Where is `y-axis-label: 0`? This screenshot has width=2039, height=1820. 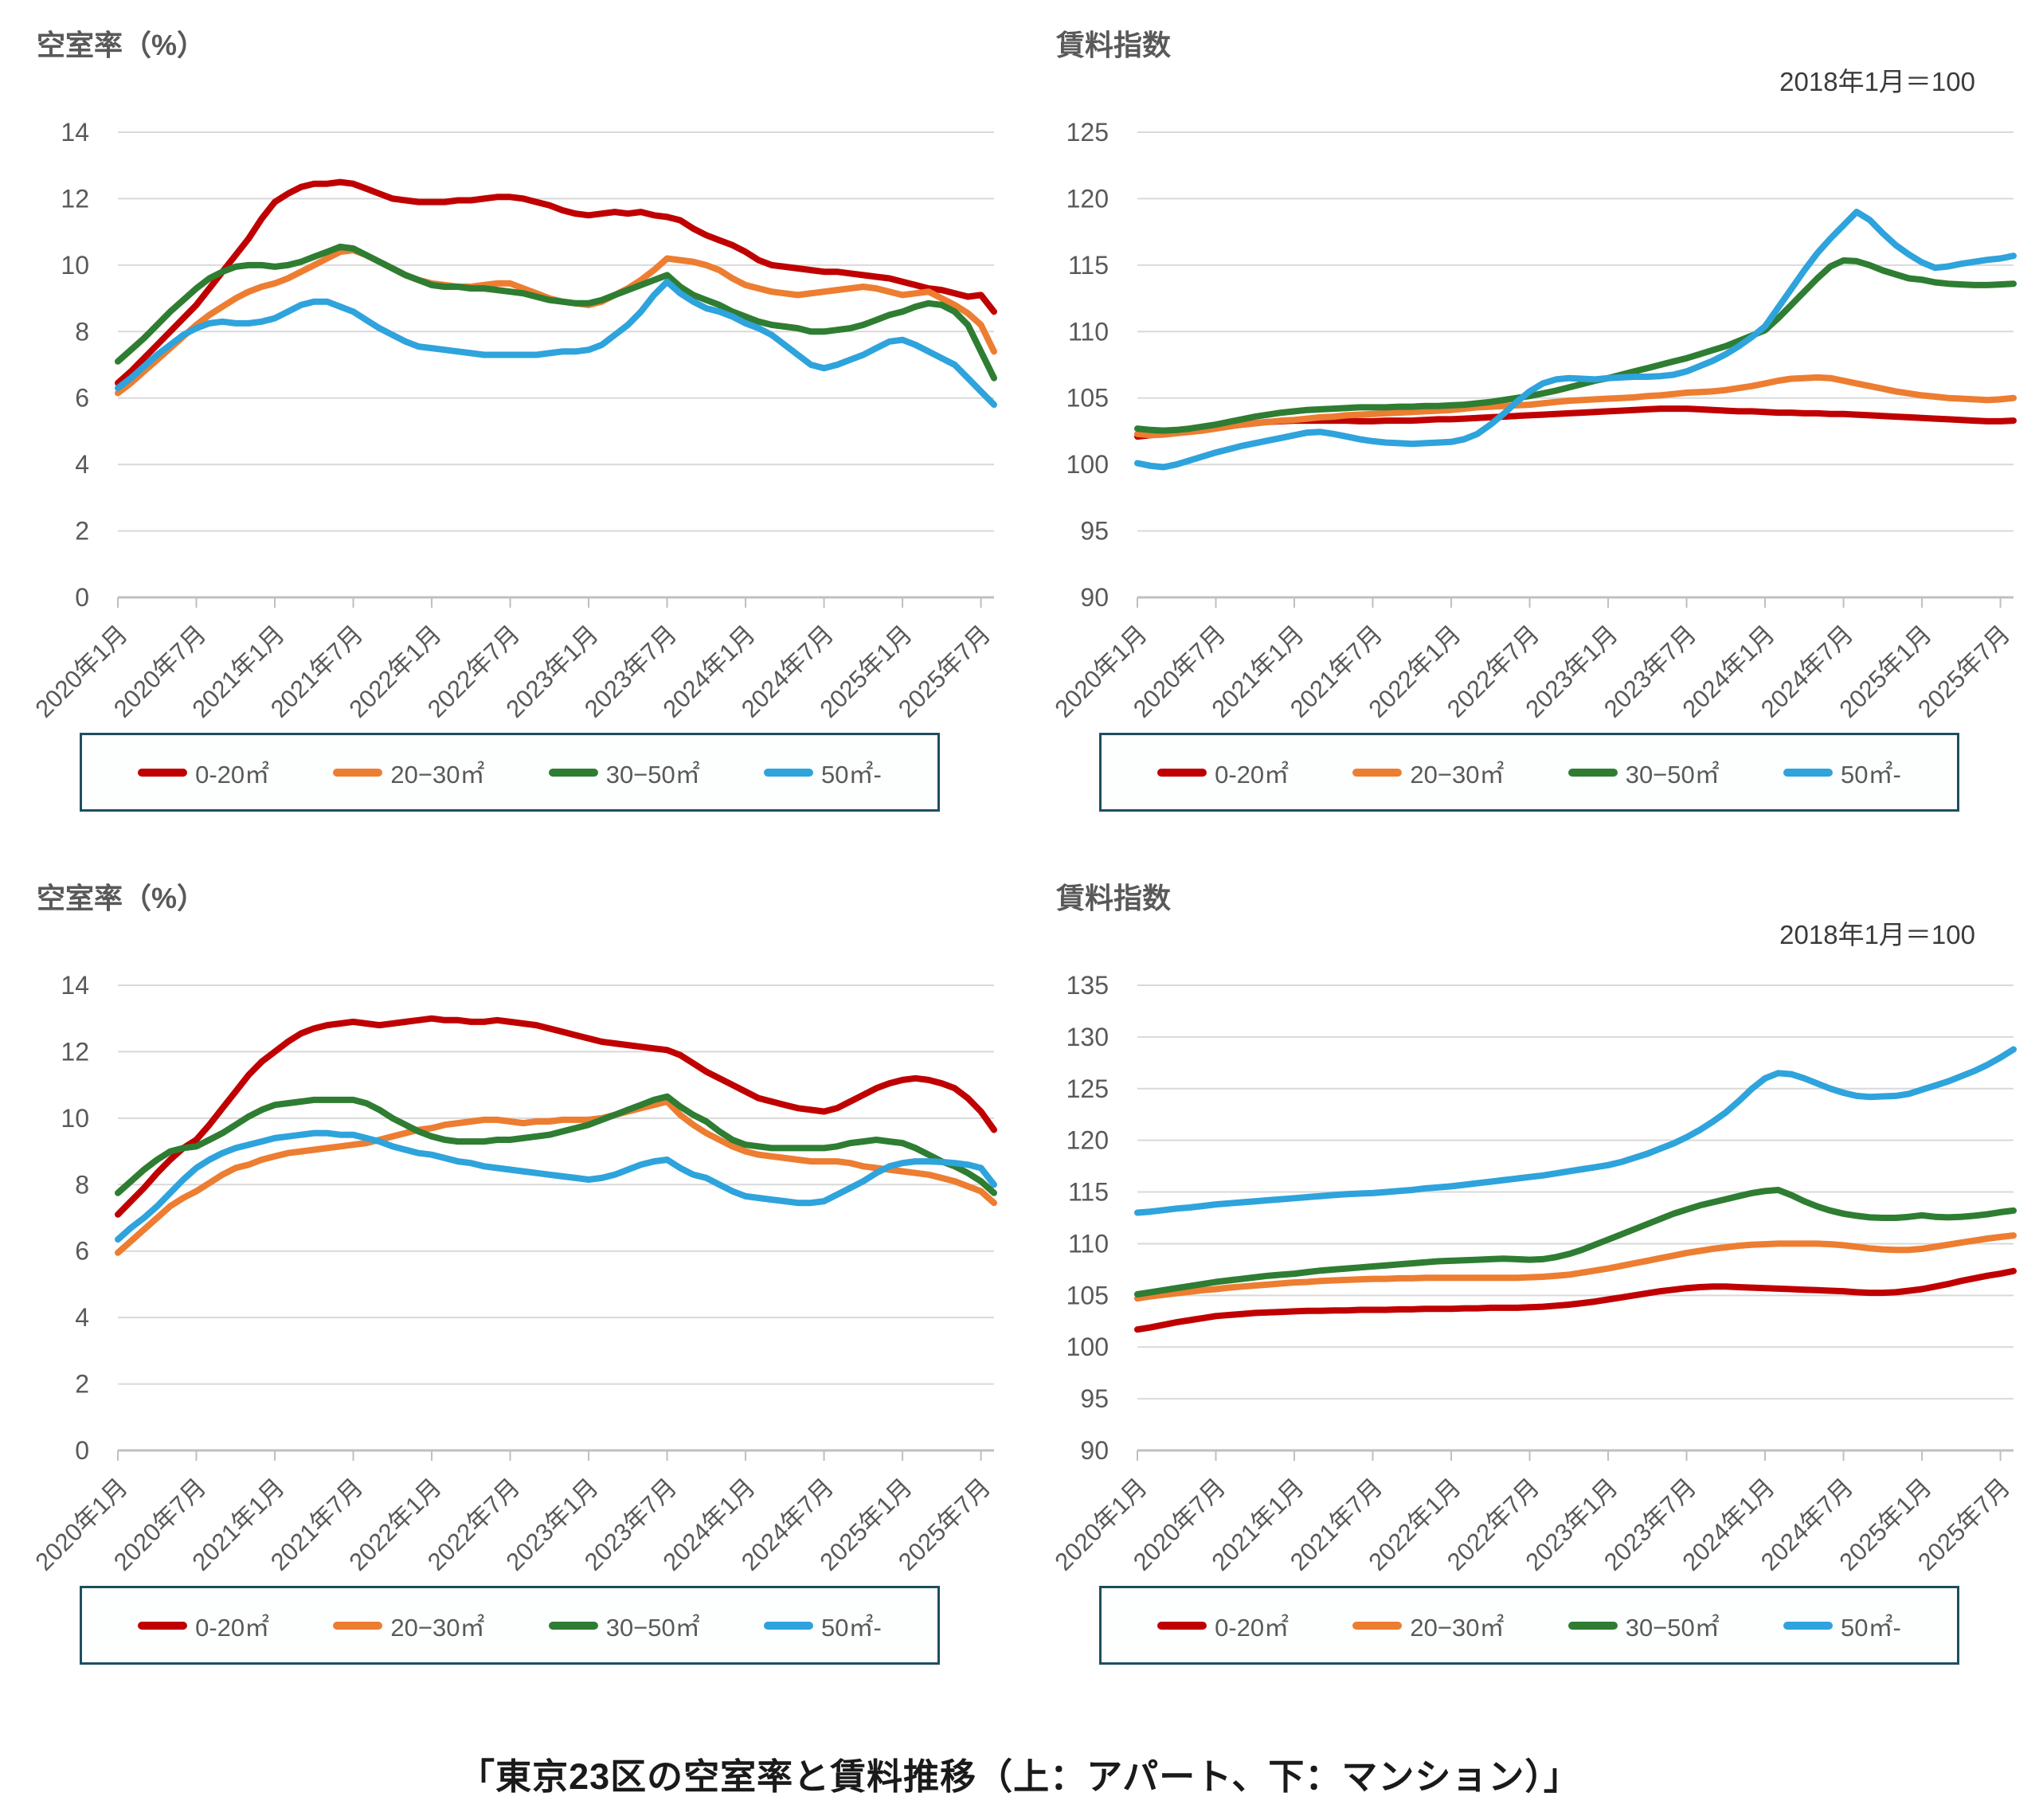 y-axis-label: 0 is located at coordinates (82, 1450).